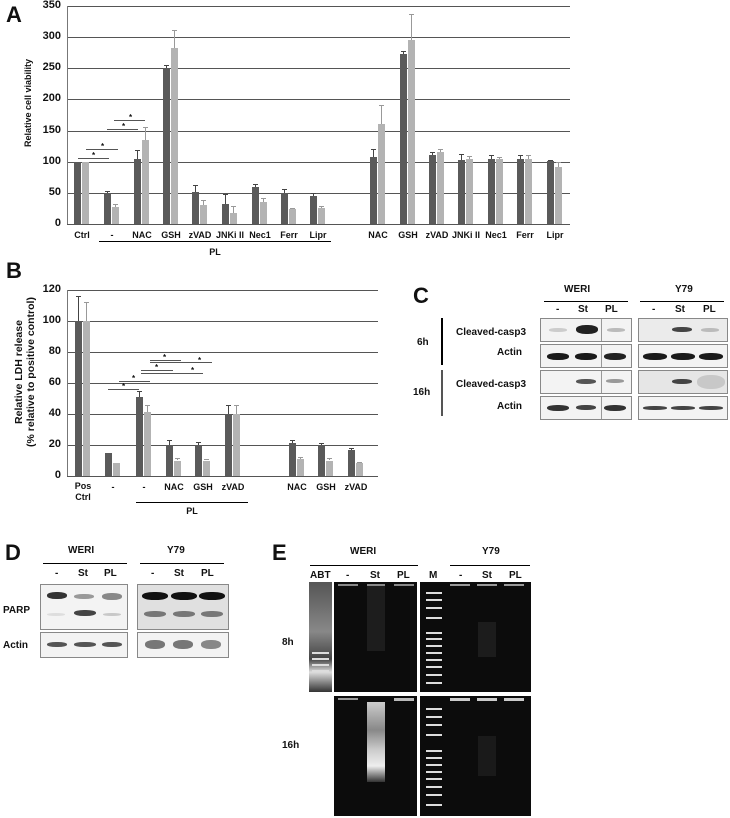 This screenshot has width=730, height=818. Describe the element at coordinates (222, 476) in the screenshot. I see `x-axis-b` at that location.